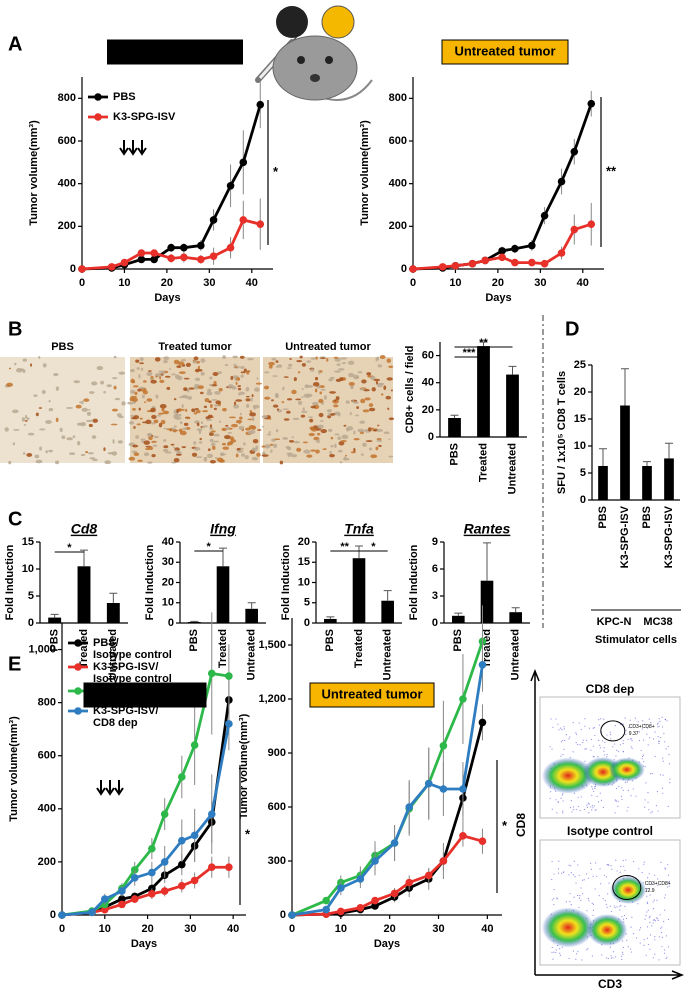 The height and width of the screenshot is (993, 686). Describe the element at coordinates (636, 640) in the screenshot. I see `x-axis-label: Stimulator cells` at that location.